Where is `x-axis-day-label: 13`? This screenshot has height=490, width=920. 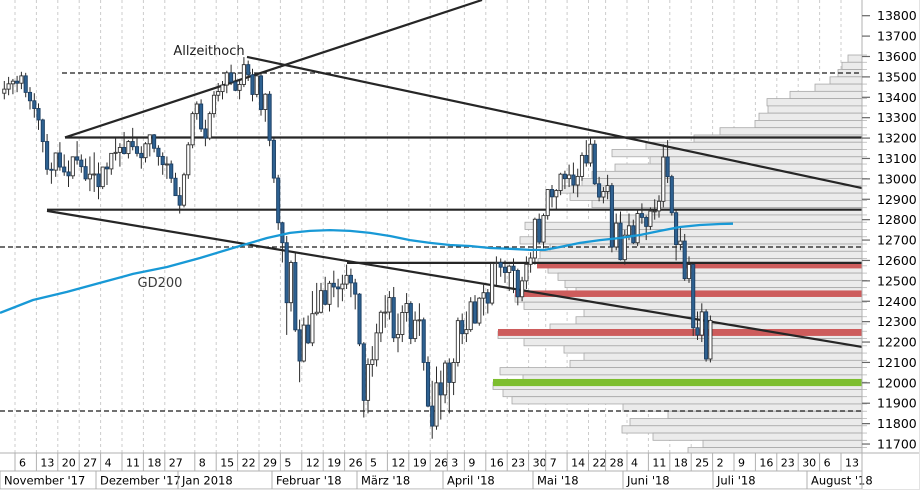 x-axis-day-label: 13 is located at coordinates (47, 463).